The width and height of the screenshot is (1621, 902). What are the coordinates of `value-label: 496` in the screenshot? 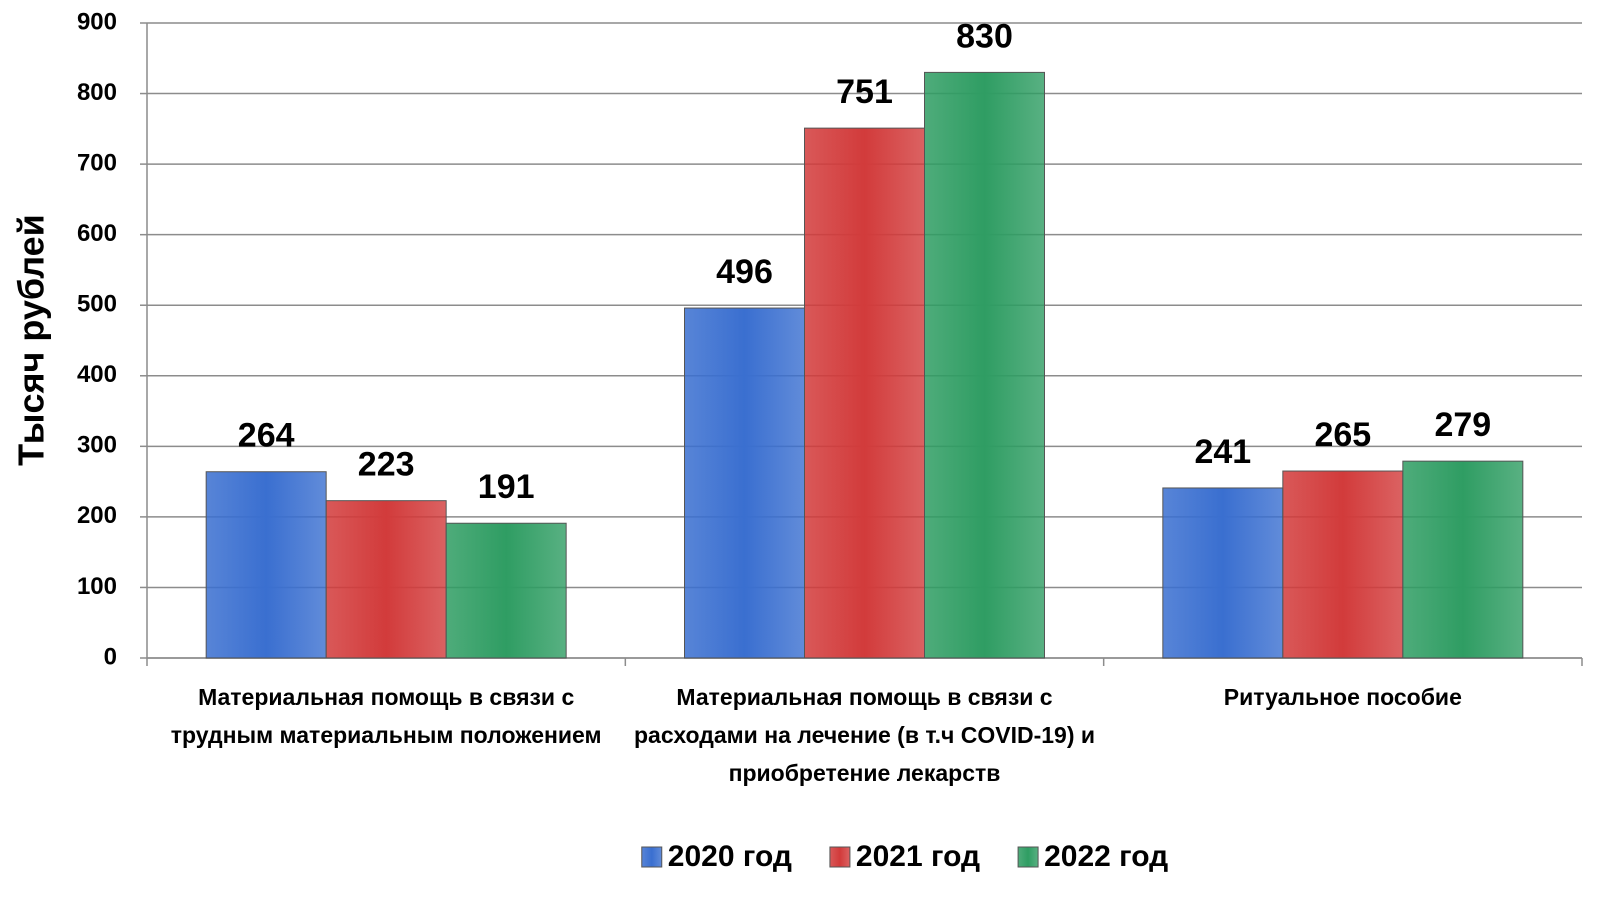 It's located at (744, 272).